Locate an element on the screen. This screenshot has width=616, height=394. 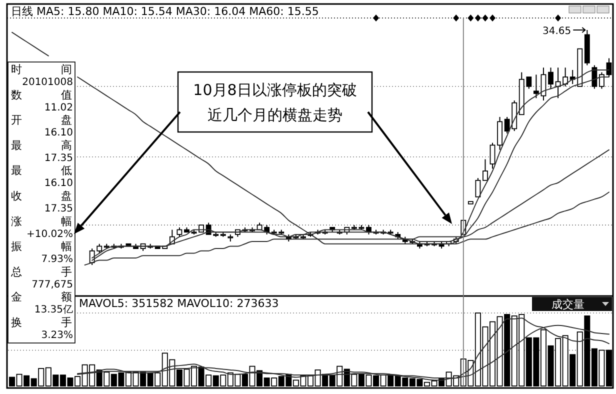
chart-title: MAVOL5: 351582 MAVOL10: 273633 is located at coordinates (179, 303).